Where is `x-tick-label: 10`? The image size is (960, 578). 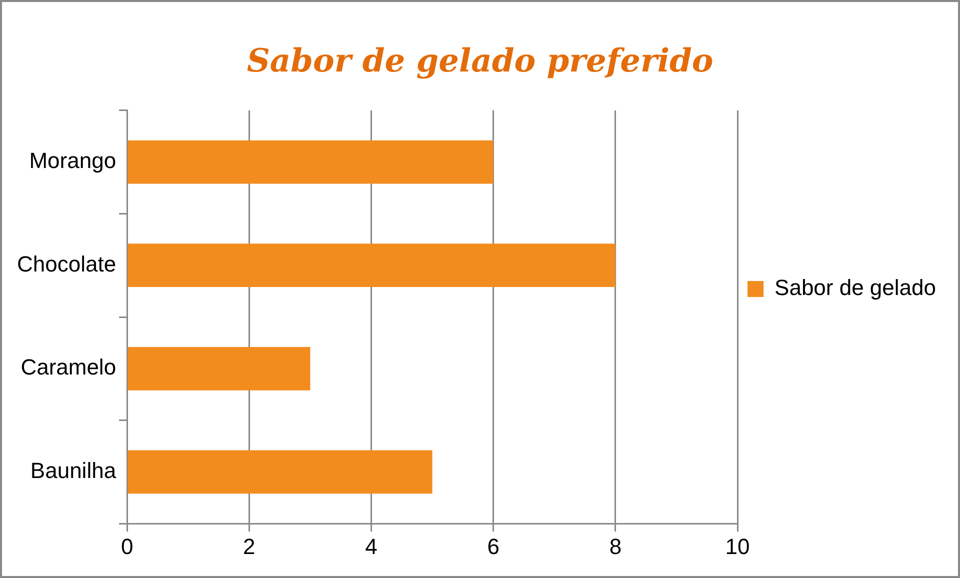
x-tick-label: 10 is located at coordinates (737, 546).